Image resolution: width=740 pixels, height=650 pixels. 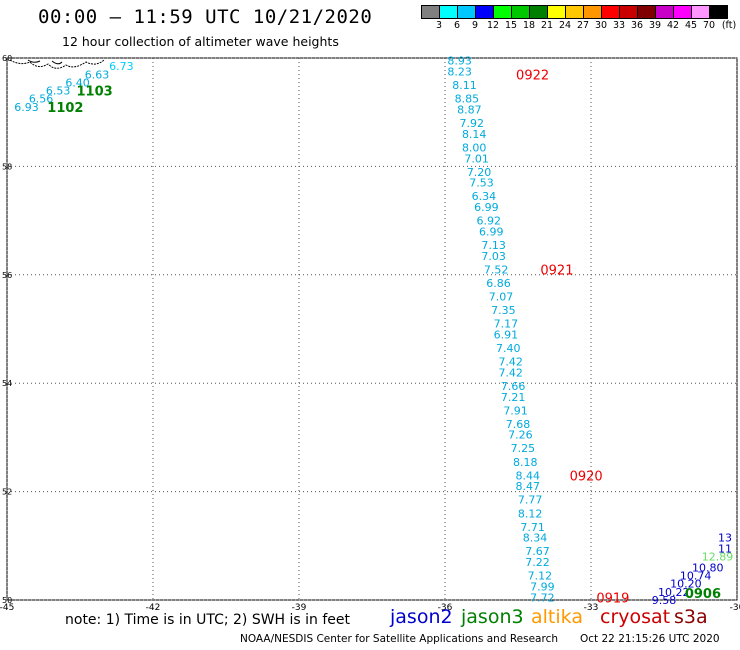 What do you see at coordinates (513, 386) in the screenshot?
I see `wave-height-value: 7.66` at bounding box center [513, 386].